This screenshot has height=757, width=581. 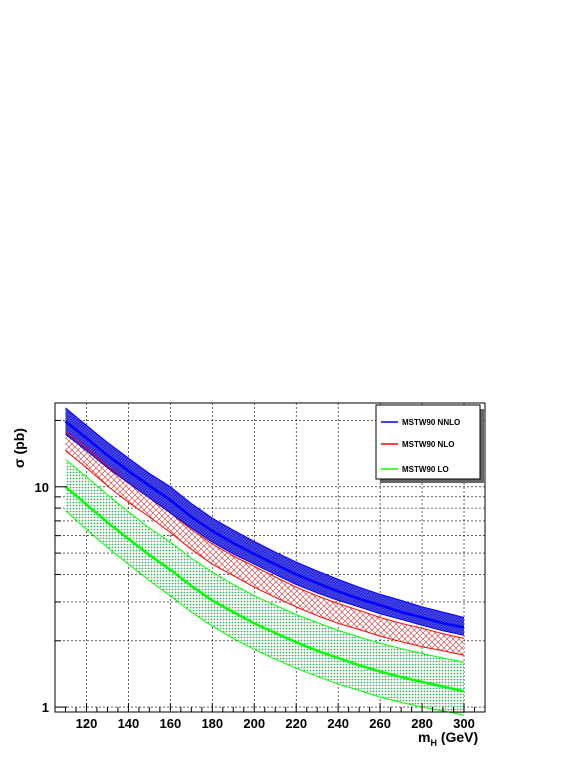 What do you see at coordinates (448, 738) in the screenshot?
I see `x-axis-label: mH (GeV)` at bounding box center [448, 738].